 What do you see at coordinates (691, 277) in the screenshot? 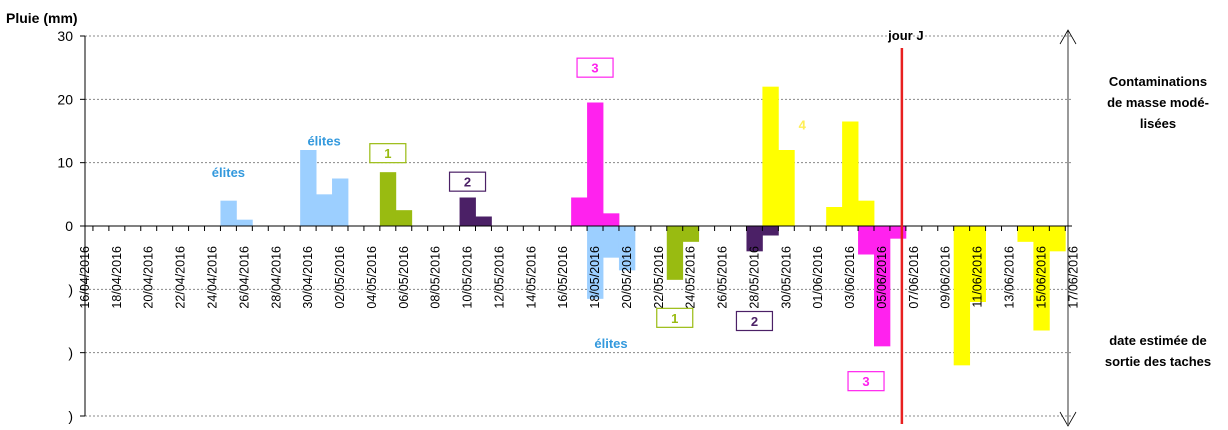
I see `x-tick-label: 24/05/2016` at bounding box center [691, 277].